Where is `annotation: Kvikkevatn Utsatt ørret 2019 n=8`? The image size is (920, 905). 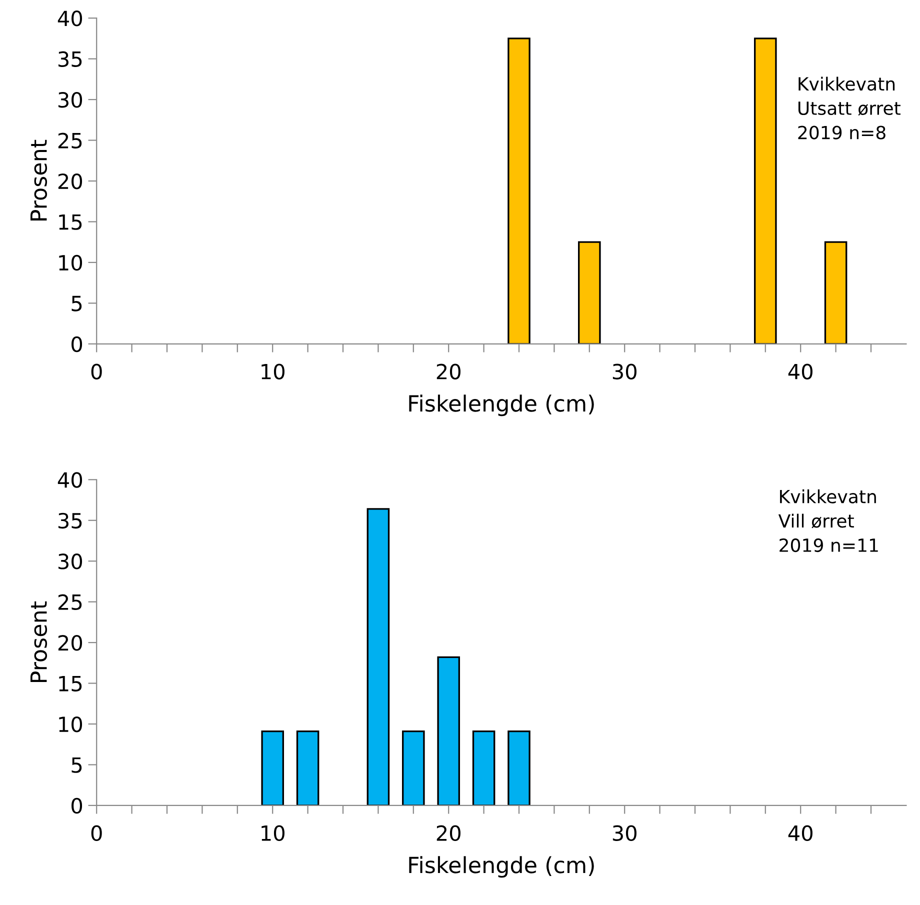
annotation: Kvikkevatn Utsatt ørret 2019 n=8 is located at coordinates (849, 108).